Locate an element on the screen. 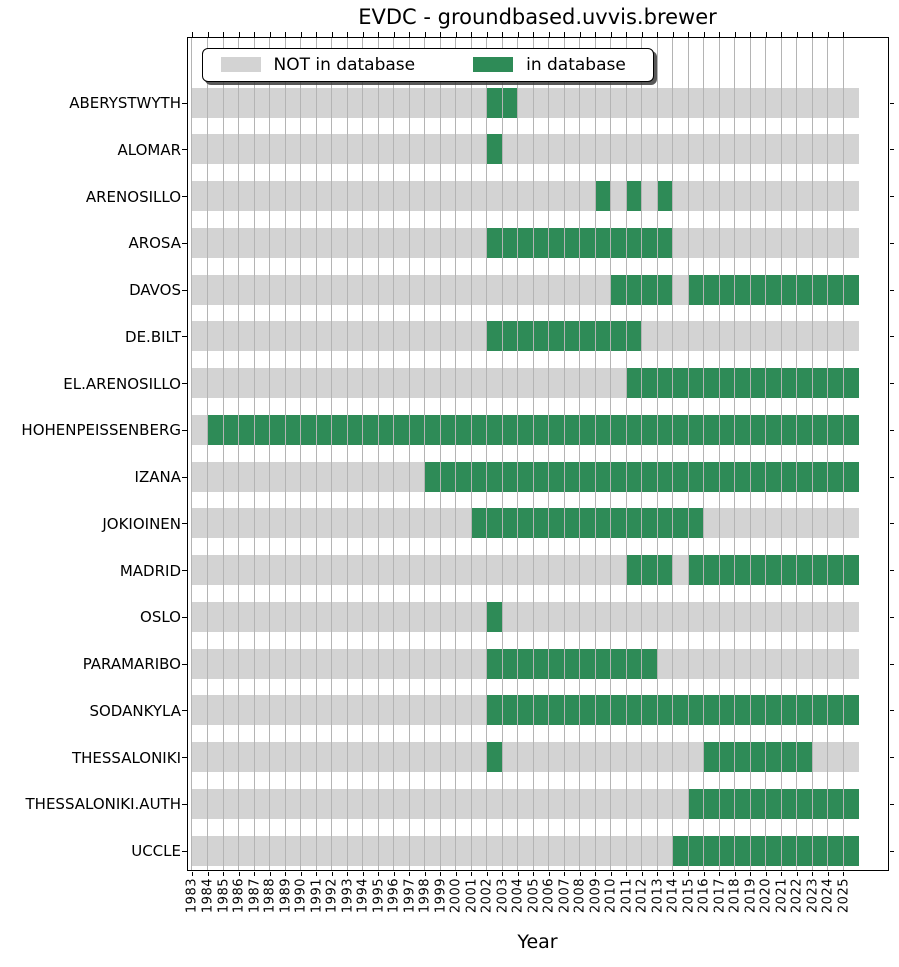 The width and height of the screenshot is (899, 967). x-tick-label: 2019 is located at coordinates (750, 895).